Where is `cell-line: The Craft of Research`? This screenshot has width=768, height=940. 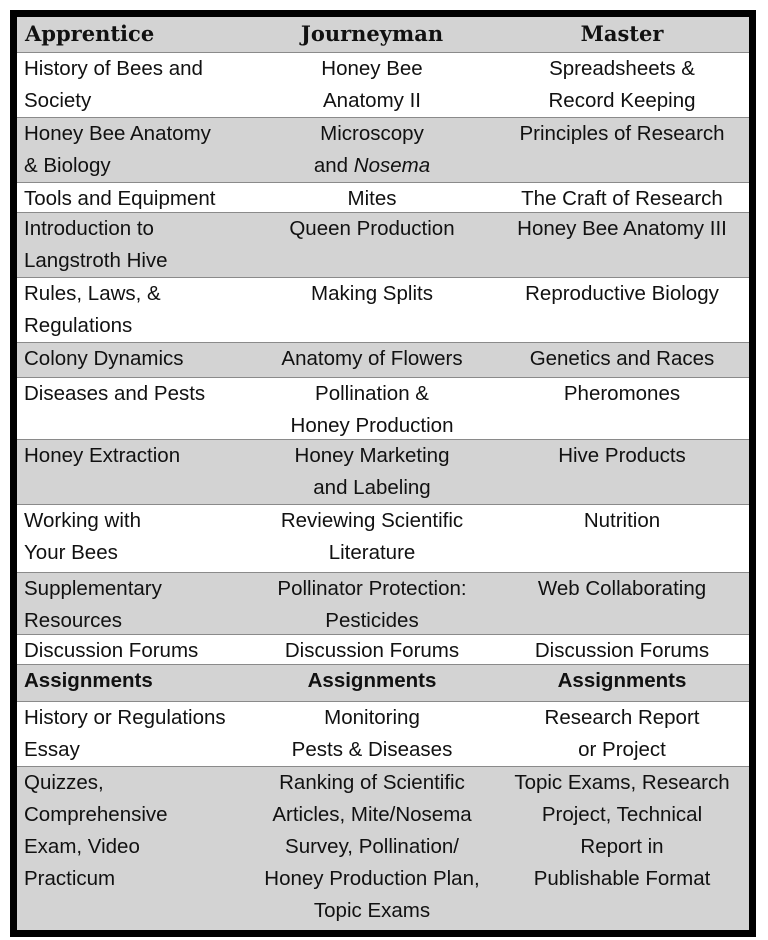 cell-line: The Craft of Research is located at coordinates (622, 198).